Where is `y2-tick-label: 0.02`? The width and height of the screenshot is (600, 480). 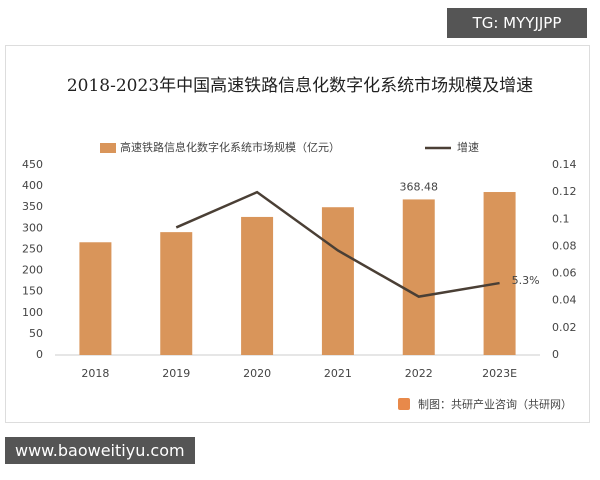 y2-tick-label: 0.02 is located at coordinates (564, 327).